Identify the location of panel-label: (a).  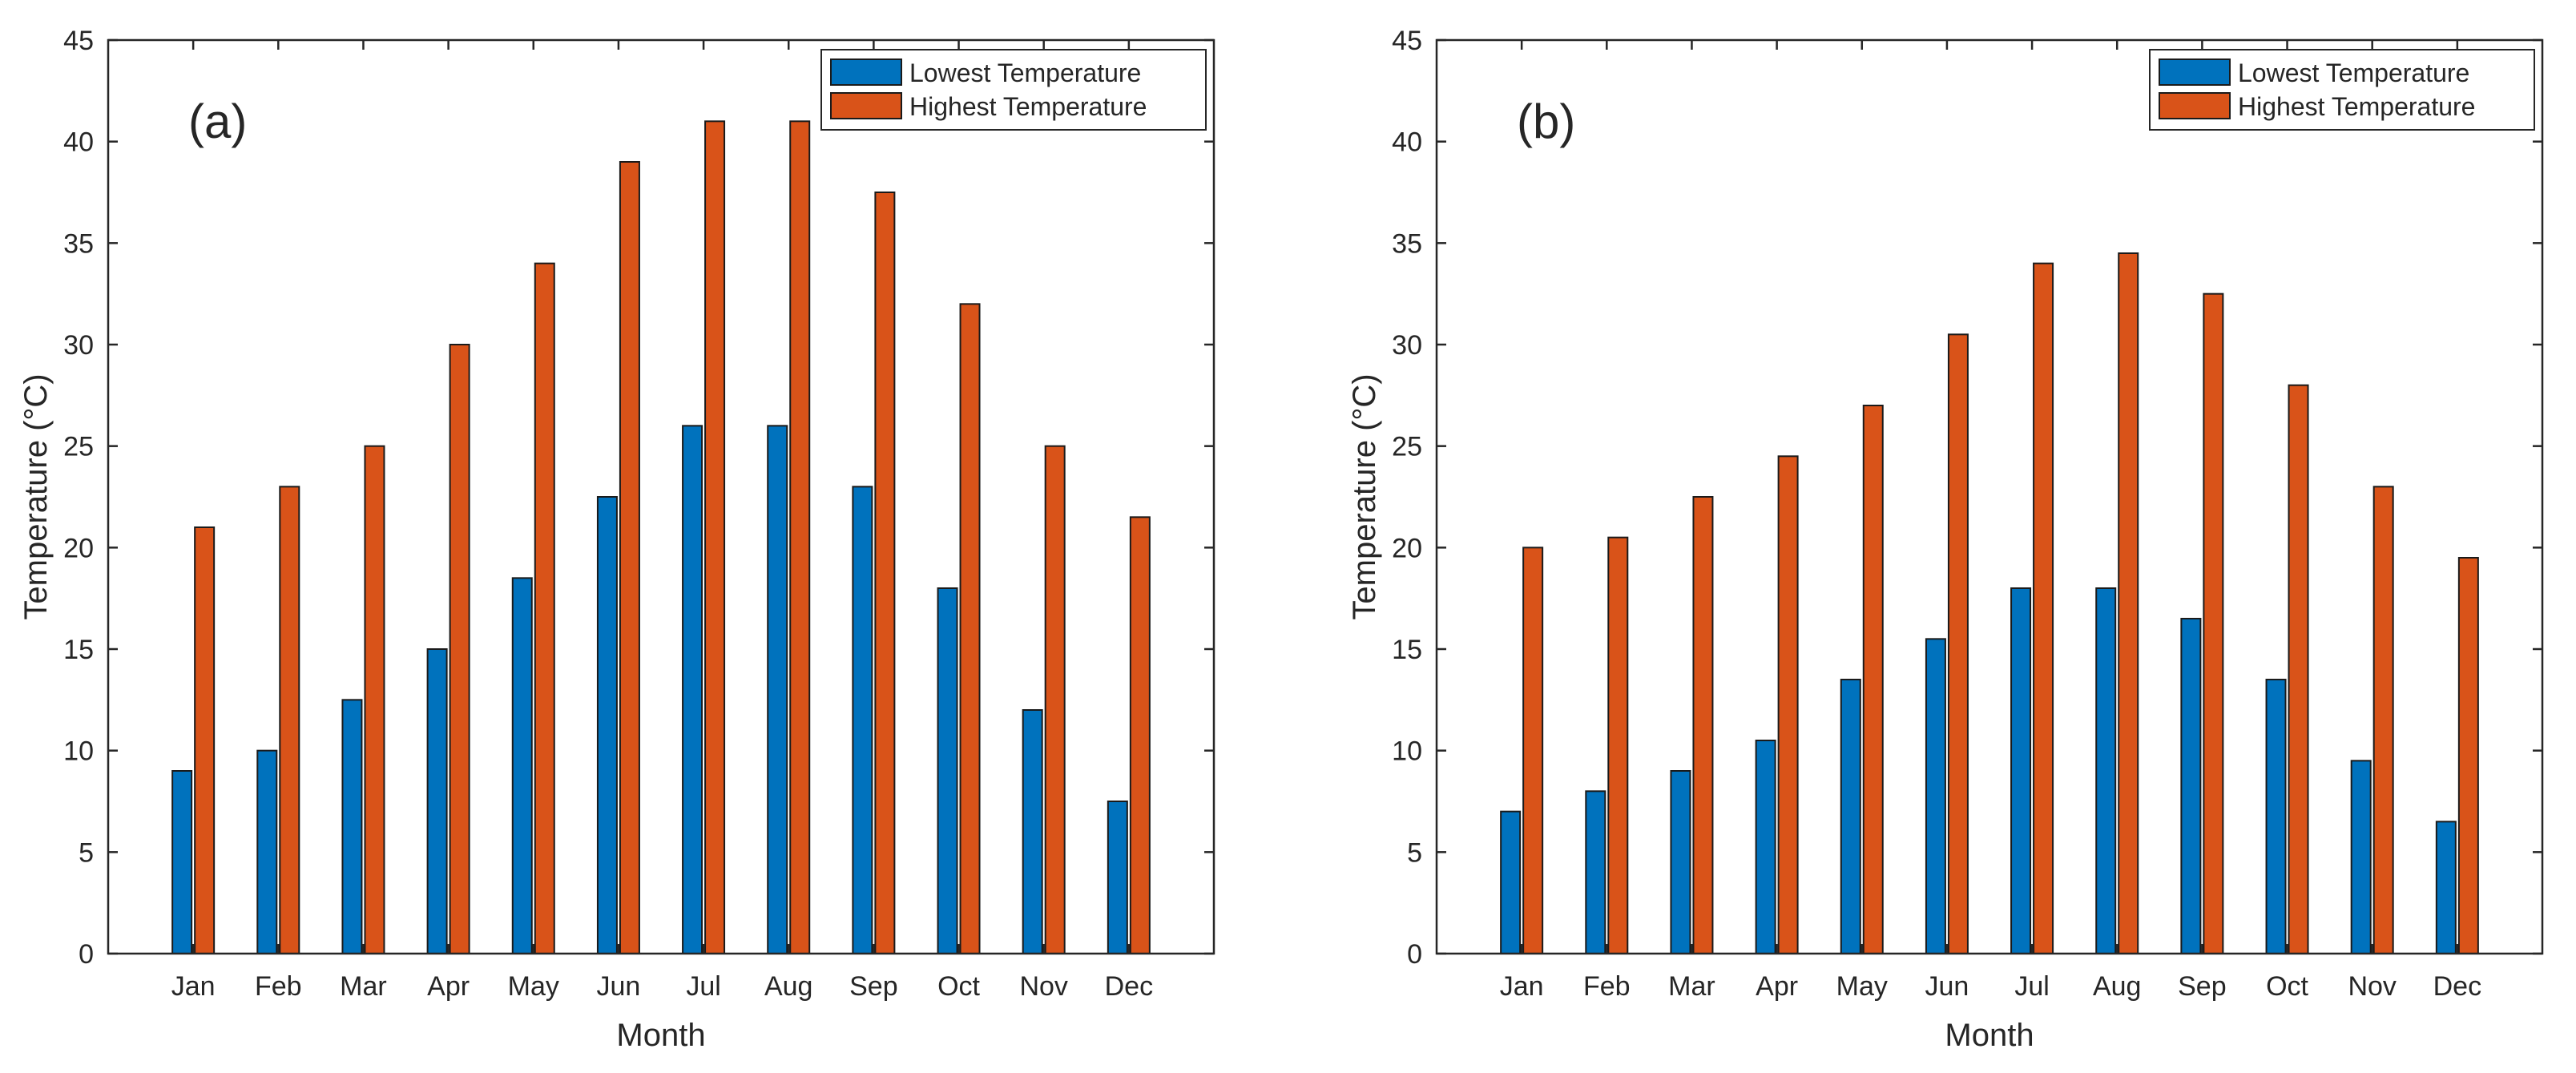
(217, 121).